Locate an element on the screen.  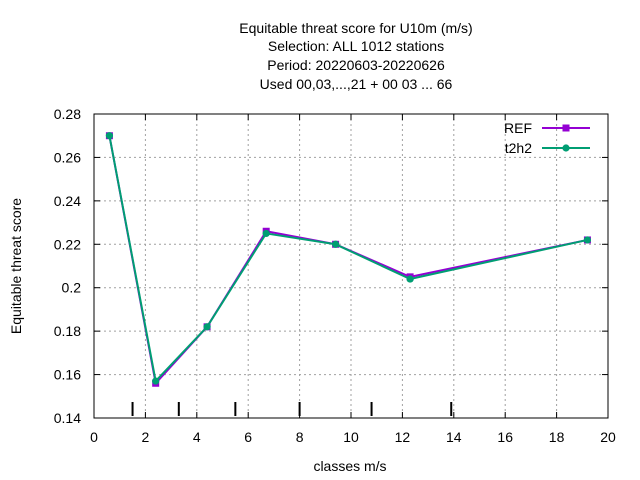
y-tick-label: 0.24 is located at coordinates (67, 201).